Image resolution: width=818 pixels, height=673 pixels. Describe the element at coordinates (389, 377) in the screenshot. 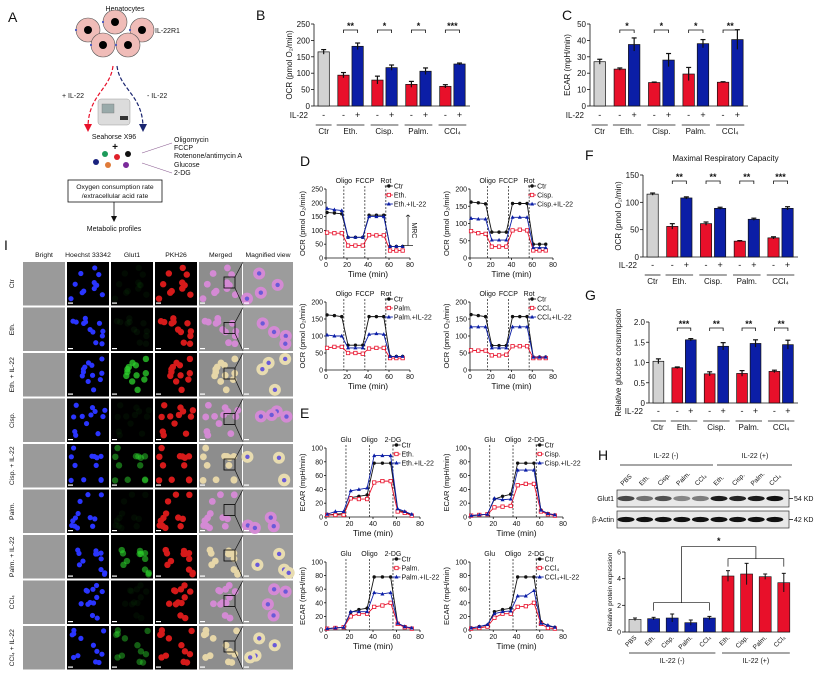

I see `x-tick-label: 60` at that location.